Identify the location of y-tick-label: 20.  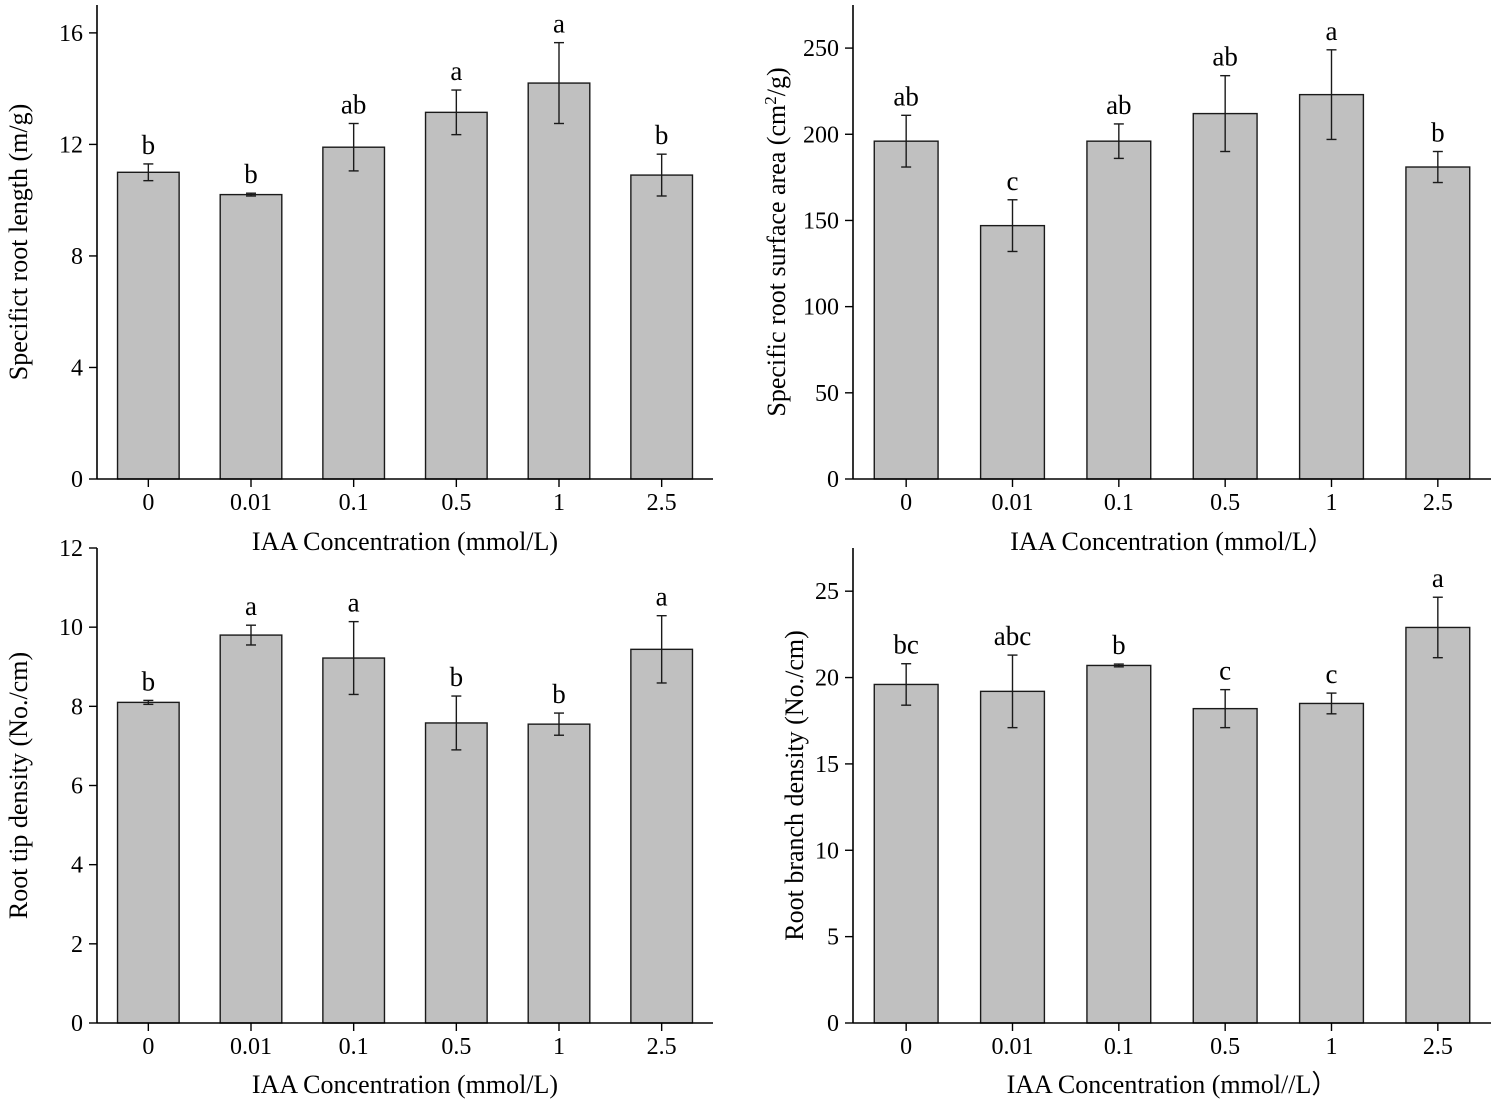
(827, 679).